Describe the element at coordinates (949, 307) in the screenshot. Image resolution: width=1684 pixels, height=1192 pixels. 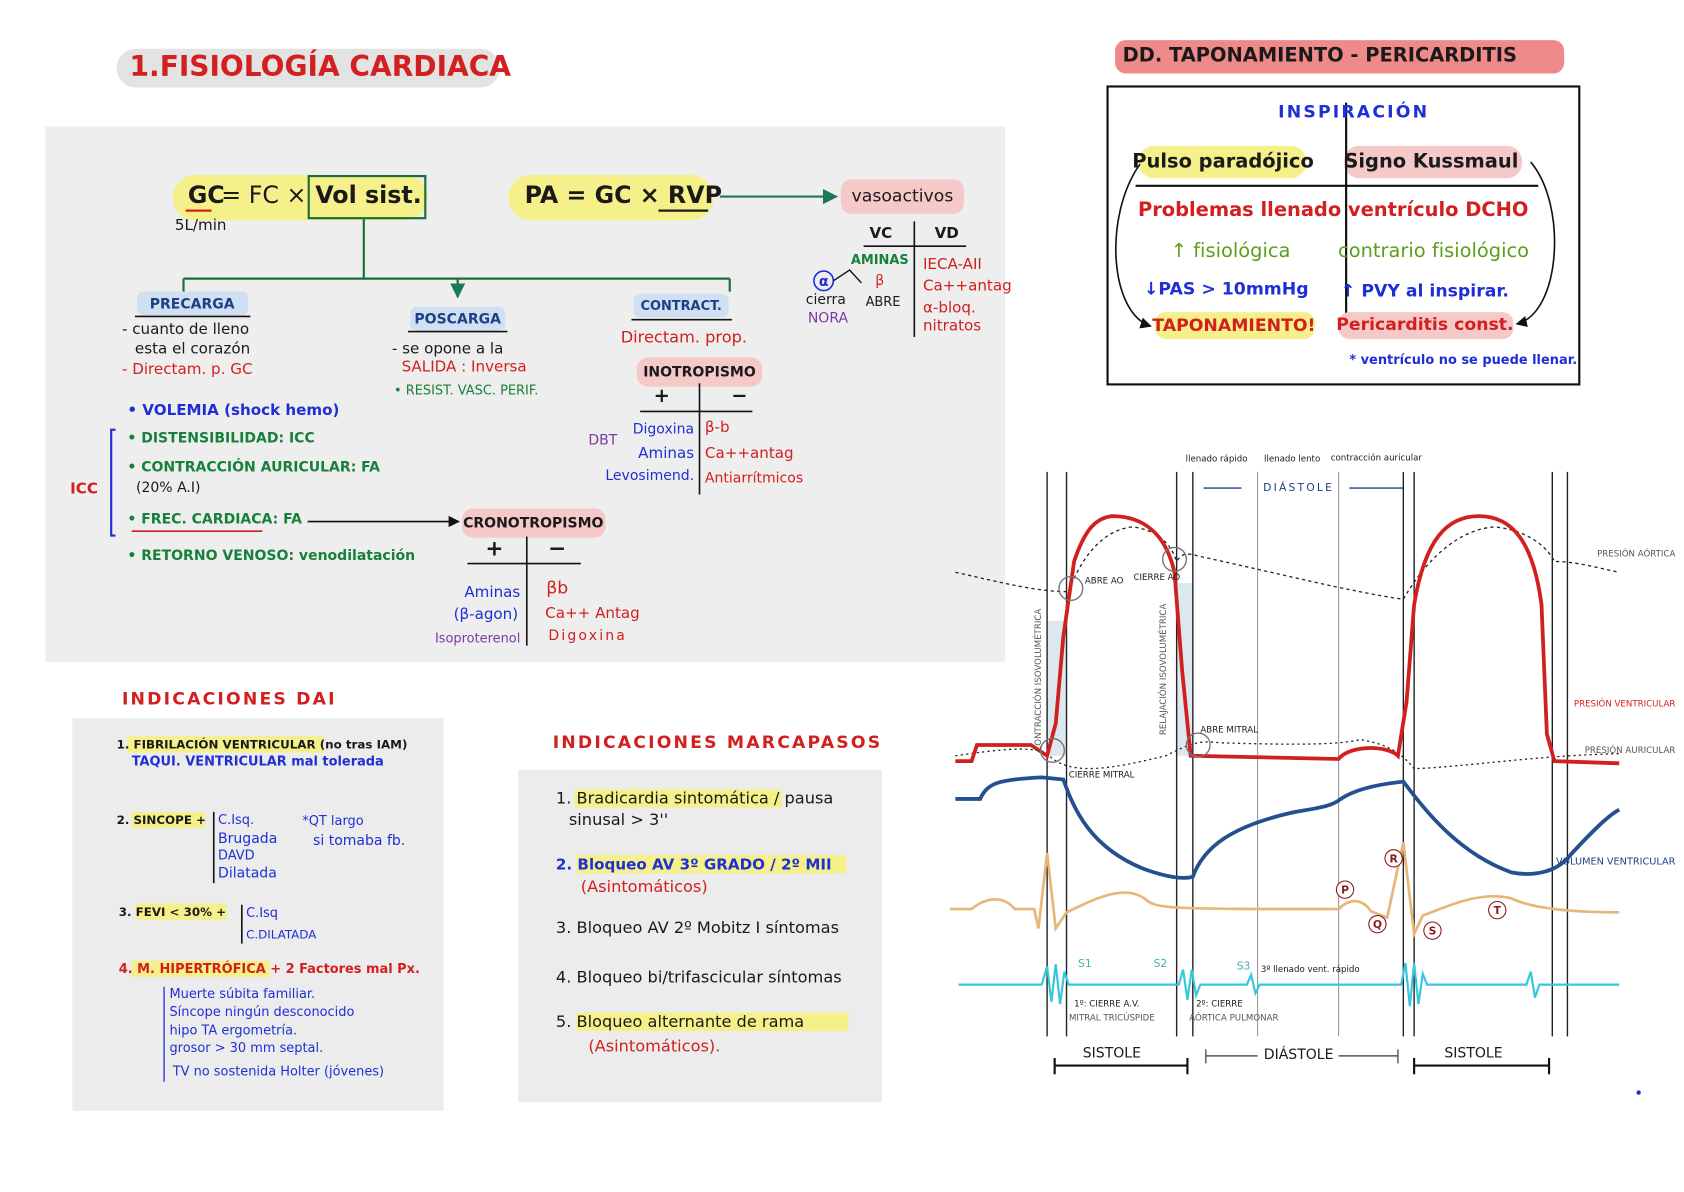
I see `table-cell: α-bloq.` at that location.